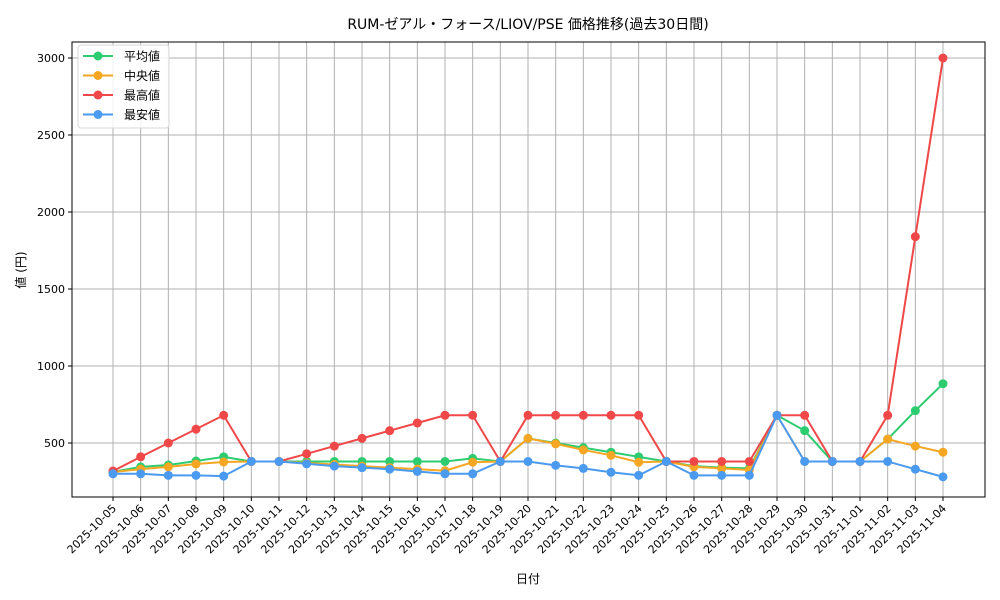  I want to click on legend-box, so click(123, 86).